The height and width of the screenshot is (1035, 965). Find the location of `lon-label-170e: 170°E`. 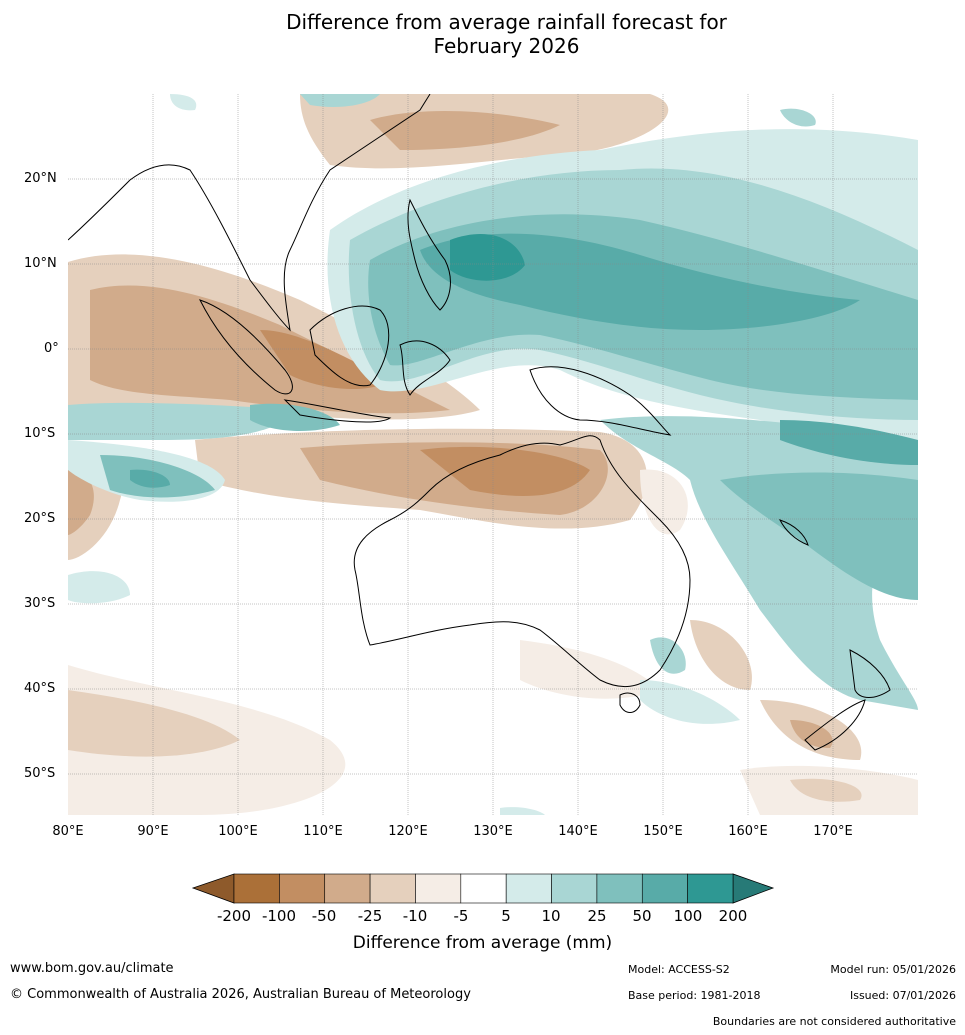

lon-label-170e: 170°E is located at coordinates (833, 831).